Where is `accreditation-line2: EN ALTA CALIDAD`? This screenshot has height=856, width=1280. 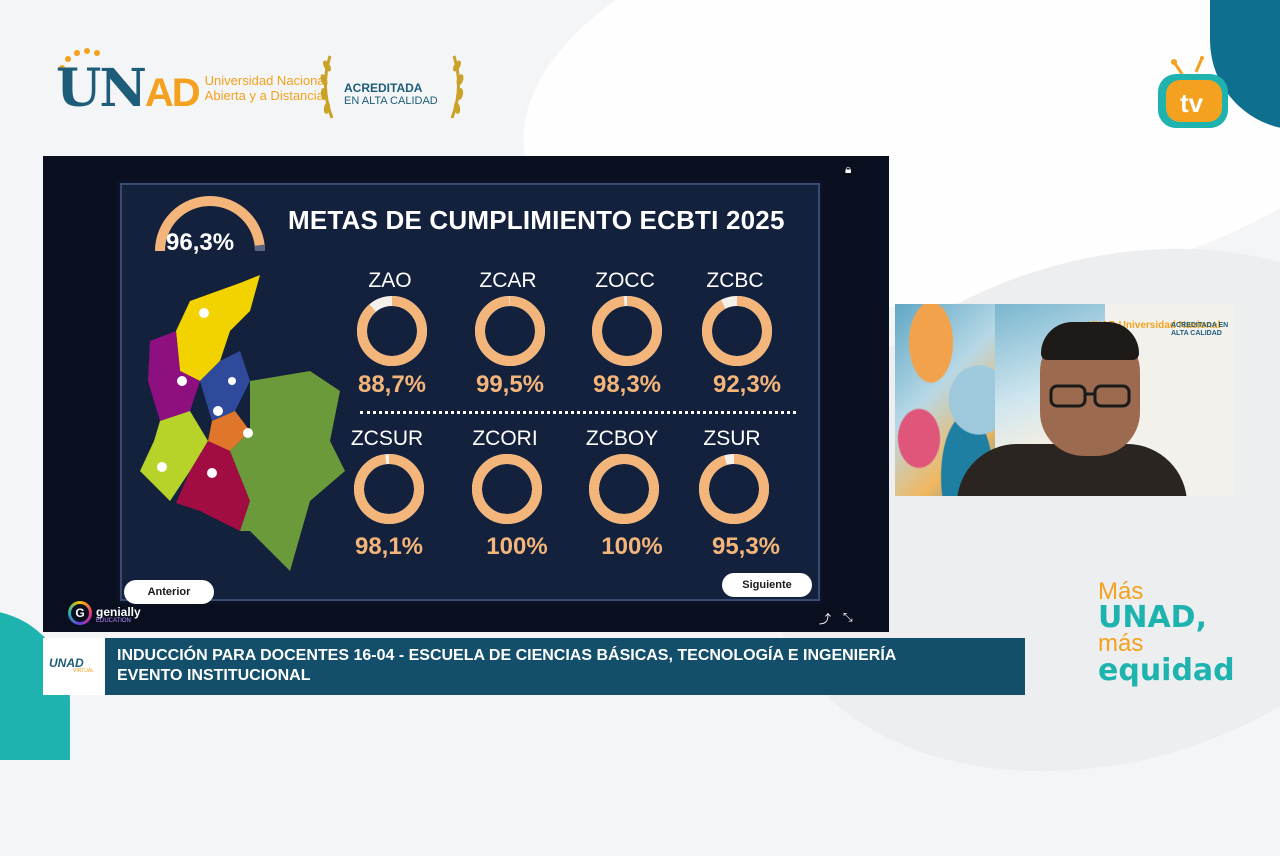 accreditation-line2: EN ALTA CALIDAD is located at coordinates (391, 101).